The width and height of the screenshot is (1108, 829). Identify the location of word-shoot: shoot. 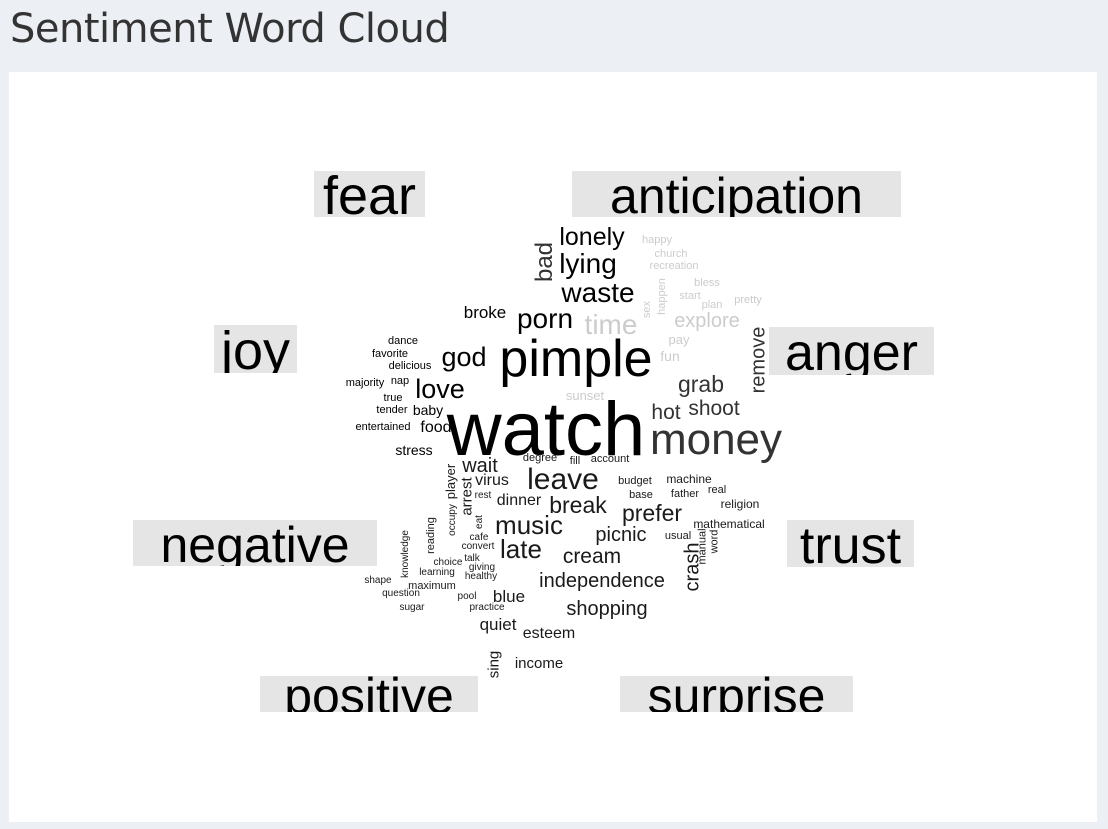
(714, 408).